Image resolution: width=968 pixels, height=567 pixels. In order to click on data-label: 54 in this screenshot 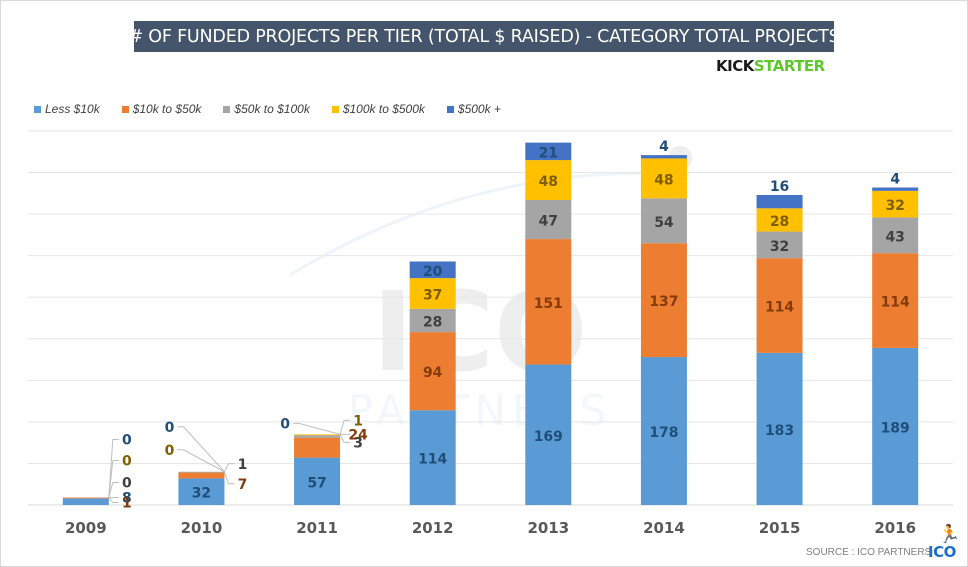, I will do `click(664, 223)`.